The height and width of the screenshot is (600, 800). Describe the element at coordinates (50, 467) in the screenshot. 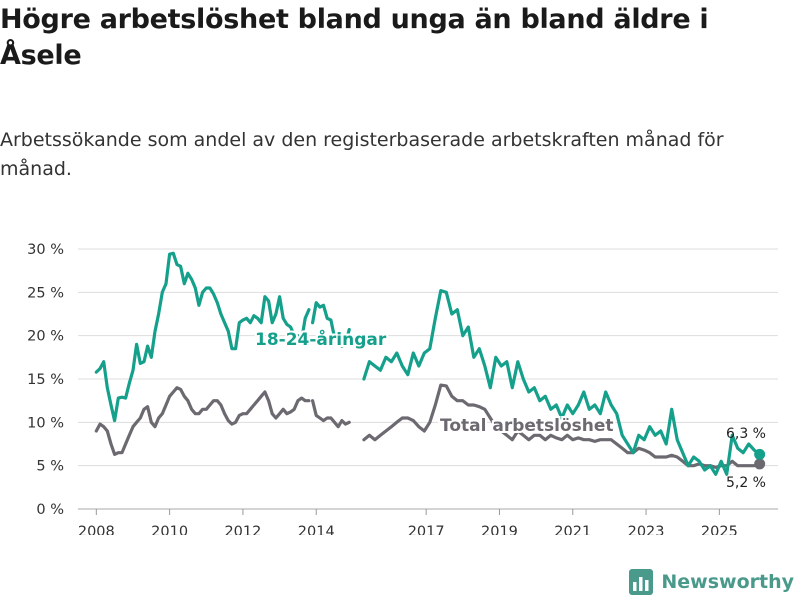

I see `y-tick-label: 5 %` at that location.